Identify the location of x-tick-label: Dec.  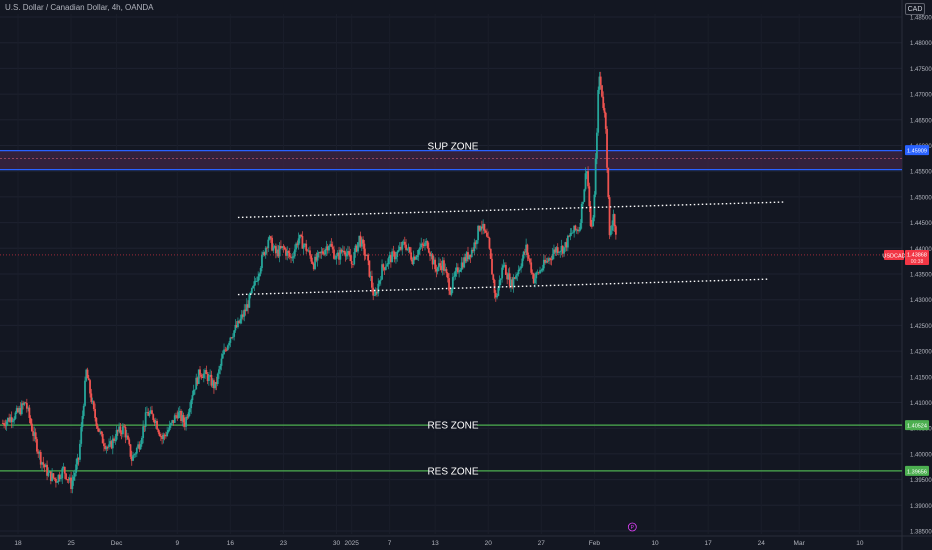
(117, 543).